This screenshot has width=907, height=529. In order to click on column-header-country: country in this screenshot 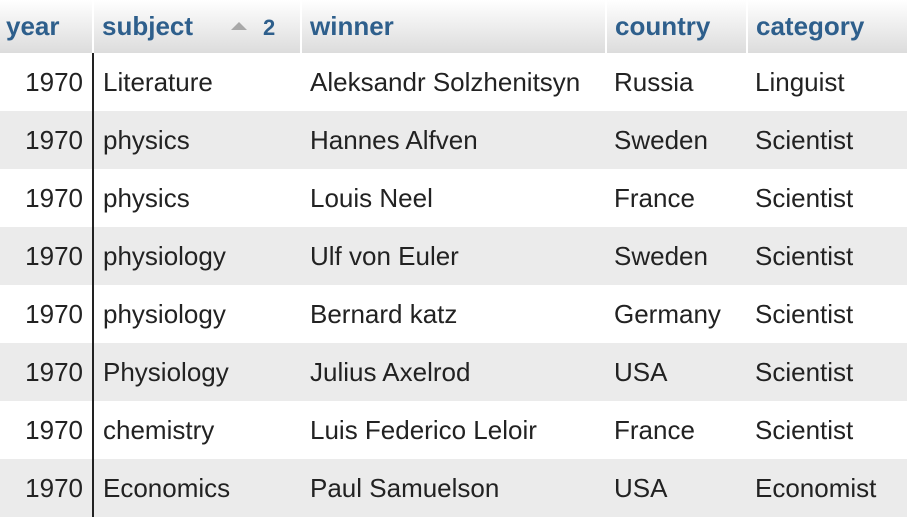, I will do `click(677, 26)`.